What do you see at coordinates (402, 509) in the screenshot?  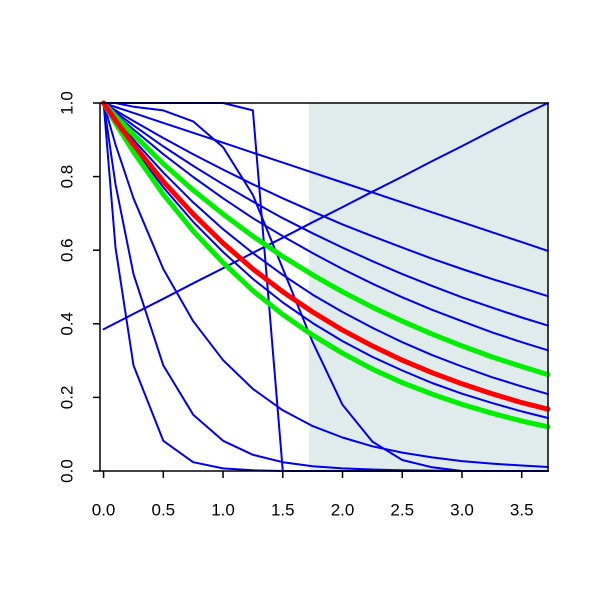 I see `x-tick-label: 2.5` at bounding box center [402, 509].